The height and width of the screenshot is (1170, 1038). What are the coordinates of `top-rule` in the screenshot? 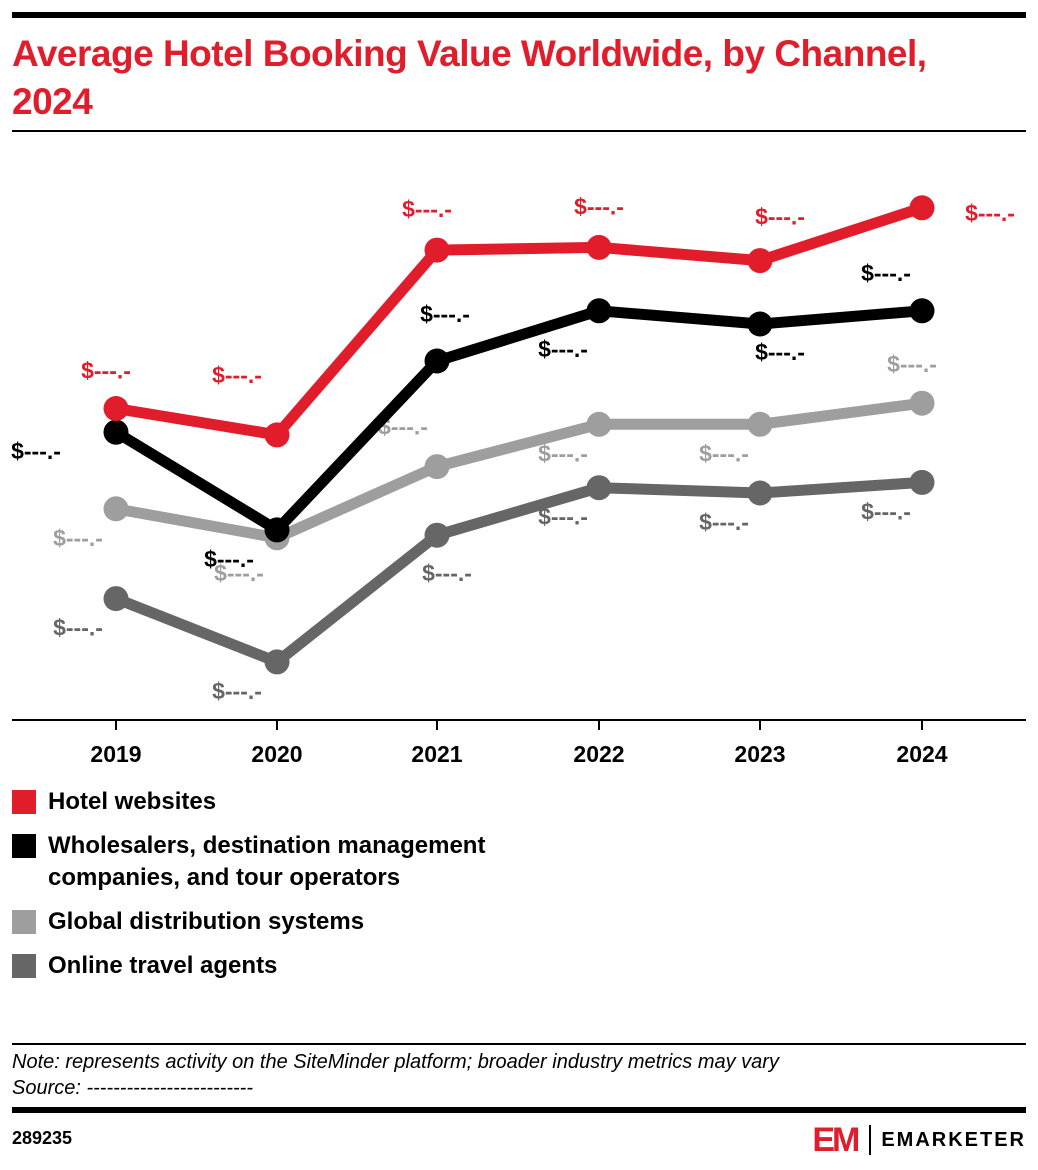 It's located at (519, 15).